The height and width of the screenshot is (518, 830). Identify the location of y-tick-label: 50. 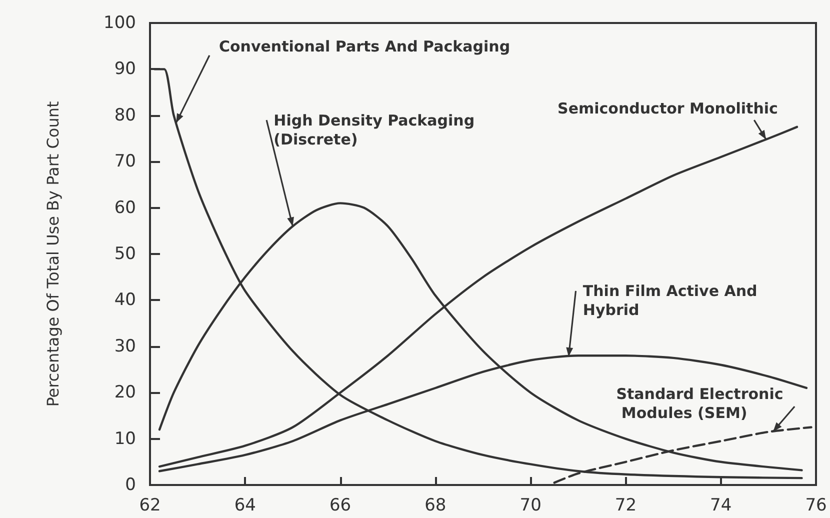
(125, 254).